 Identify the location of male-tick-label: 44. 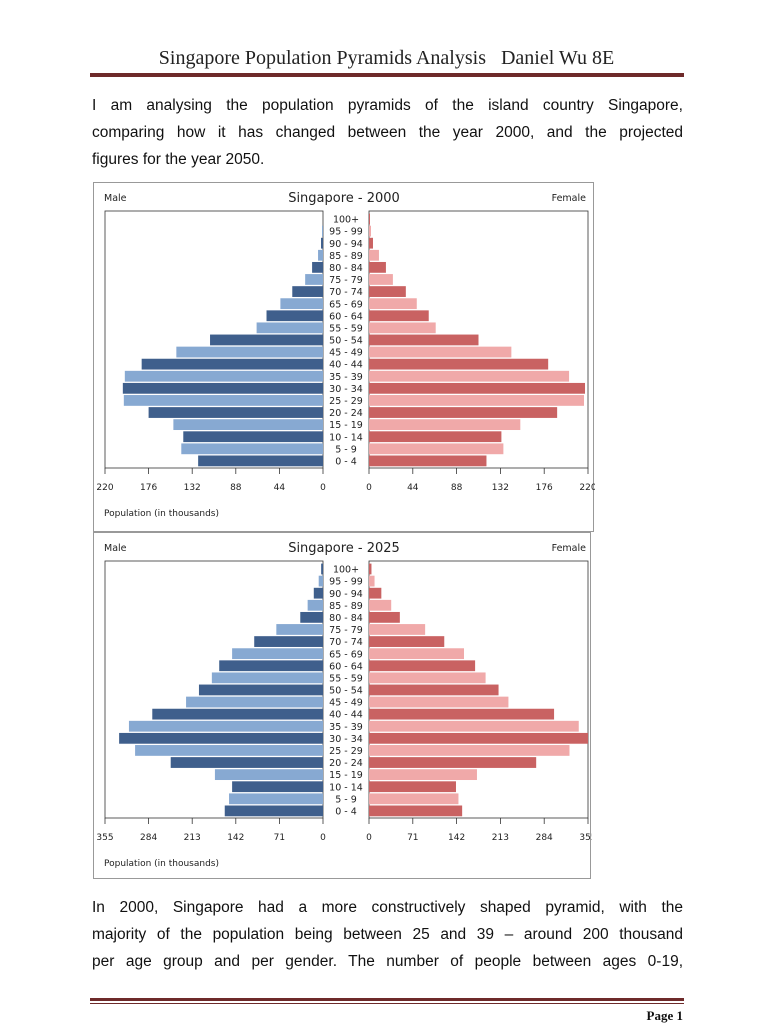
(280, 488).